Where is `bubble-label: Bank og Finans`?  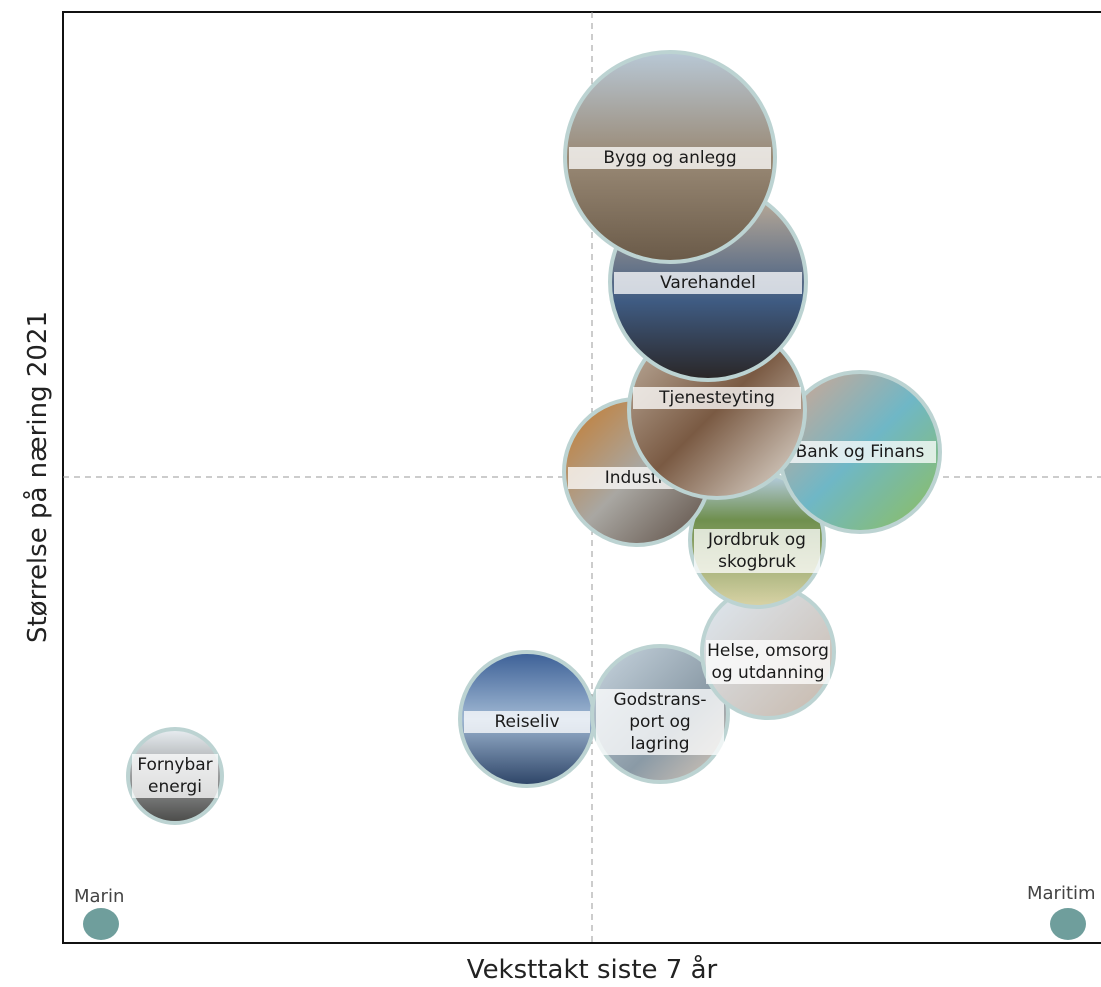
bubble-label: Bank og Finans is located at coordinates (860, 452).